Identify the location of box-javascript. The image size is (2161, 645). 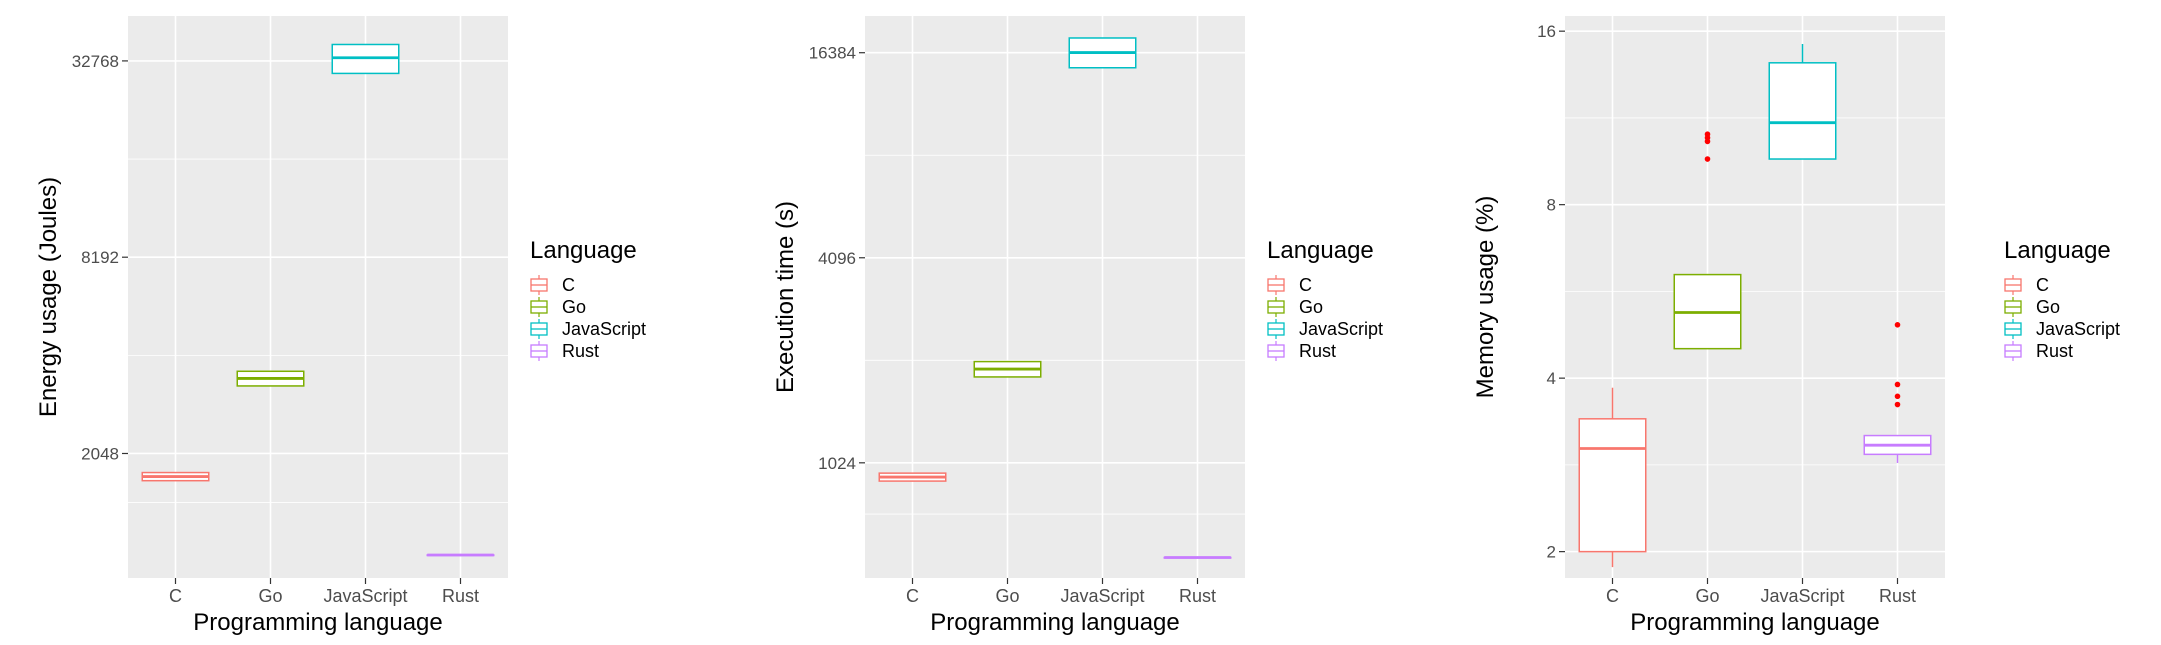
(1802, 111).